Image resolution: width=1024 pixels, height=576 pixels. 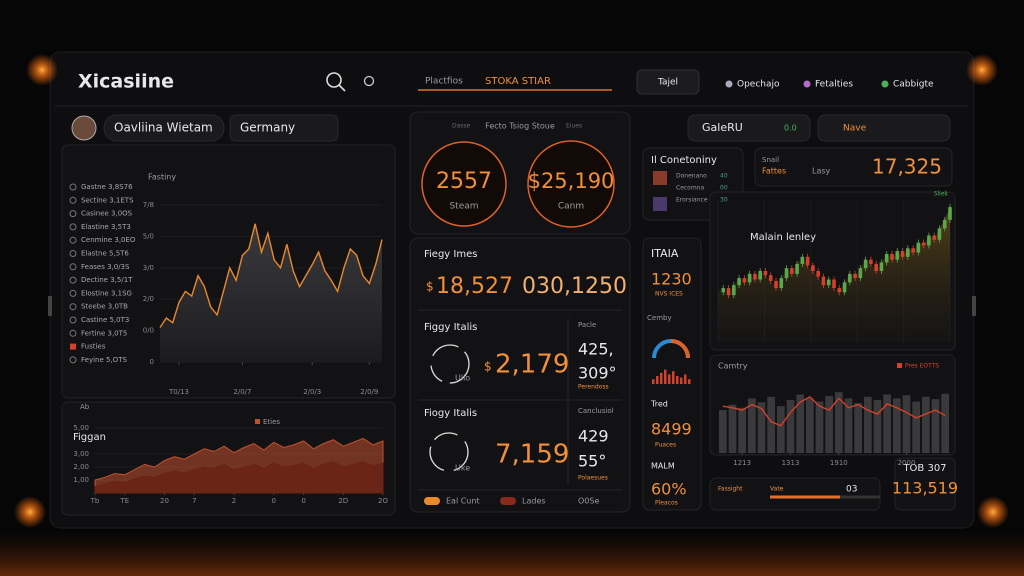 I want to click on side-note: Polaesues, so click(x=593, y=478).